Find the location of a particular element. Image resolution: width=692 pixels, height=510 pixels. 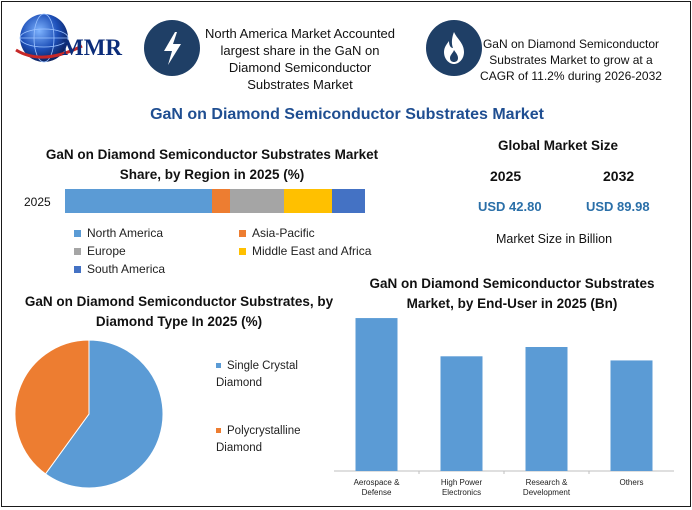

pie-slice-polycrystalline-diamond is located at coordinates (52, 407).